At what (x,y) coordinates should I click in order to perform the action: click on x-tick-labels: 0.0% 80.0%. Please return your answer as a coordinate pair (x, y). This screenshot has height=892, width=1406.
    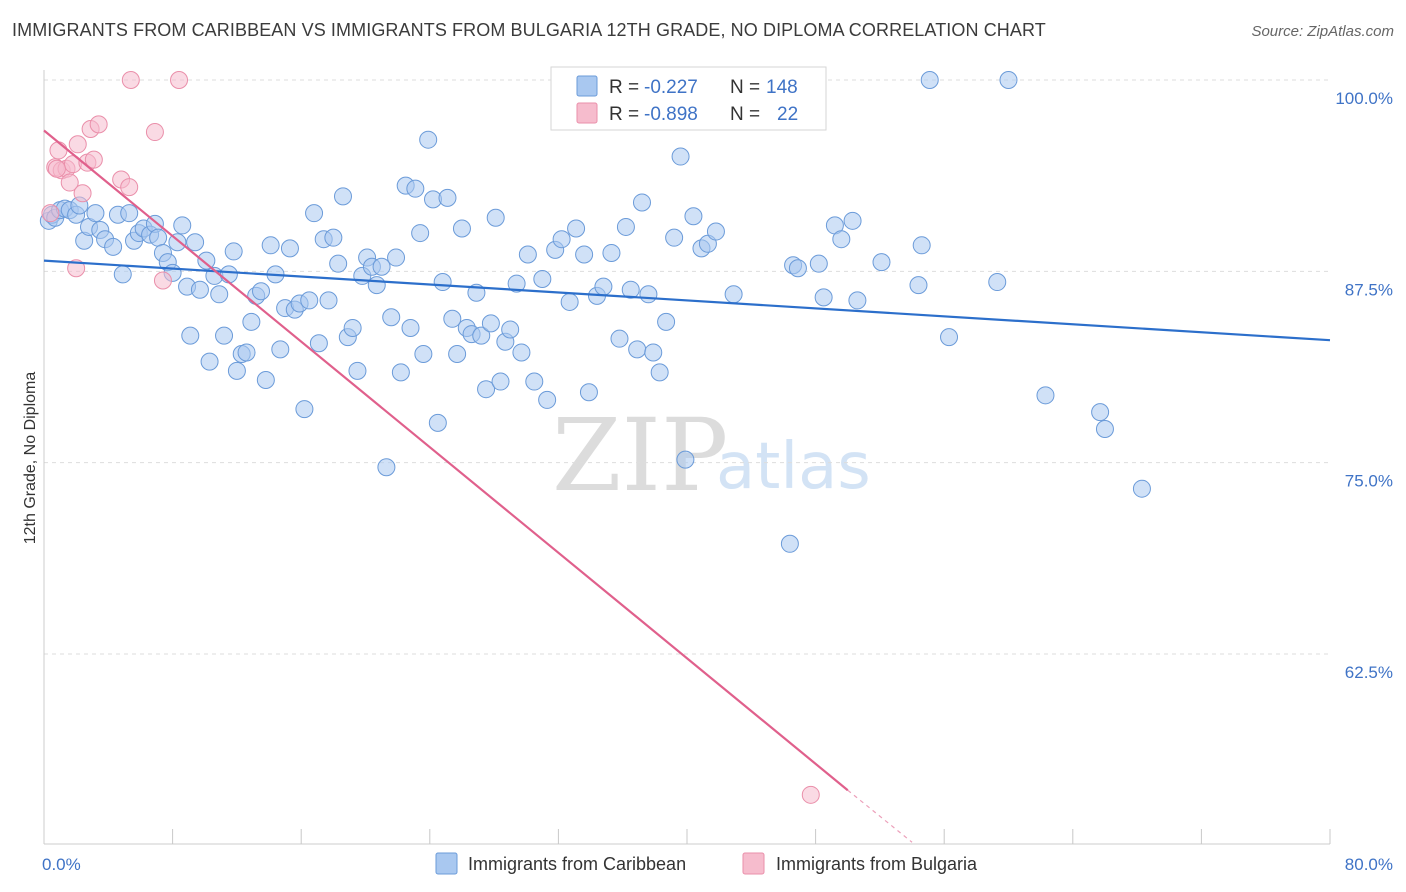
    Looking at the image, I should click on (717, 864).